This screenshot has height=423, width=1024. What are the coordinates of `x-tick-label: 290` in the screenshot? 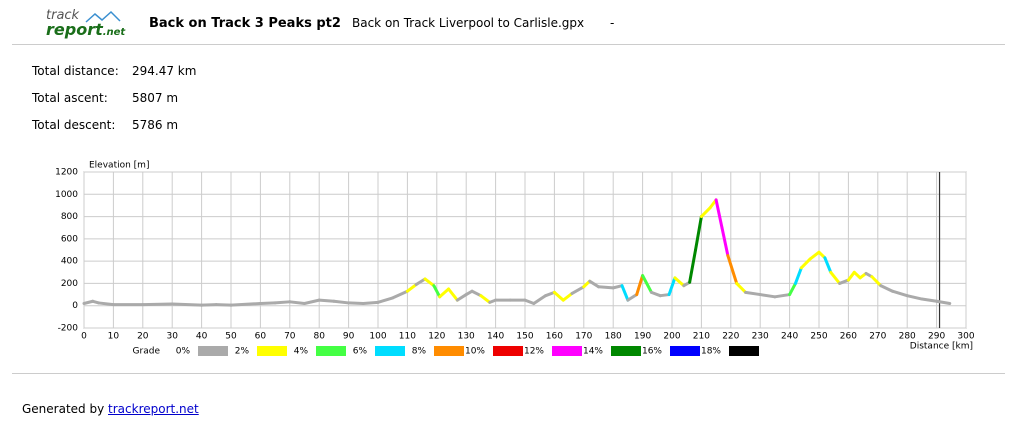 It's located at (936, 337).